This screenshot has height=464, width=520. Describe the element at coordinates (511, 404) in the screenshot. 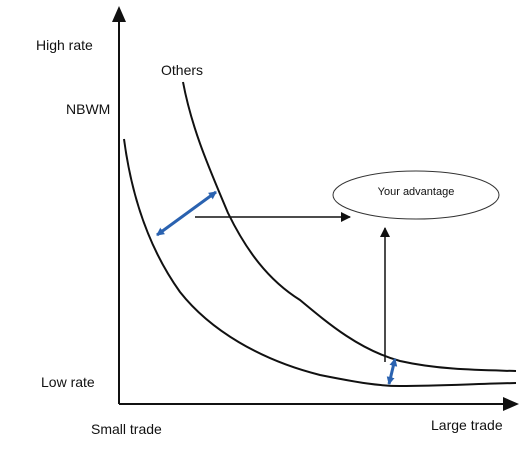

I see `x-axis-arrow-icon` at that location.